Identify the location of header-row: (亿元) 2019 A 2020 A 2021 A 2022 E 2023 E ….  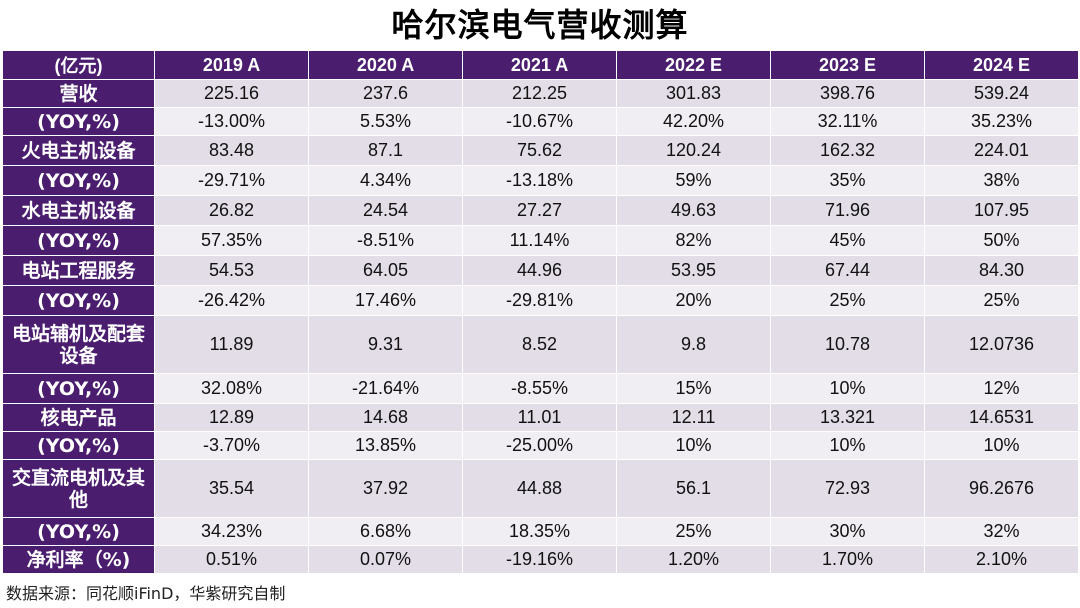
(540, 65).